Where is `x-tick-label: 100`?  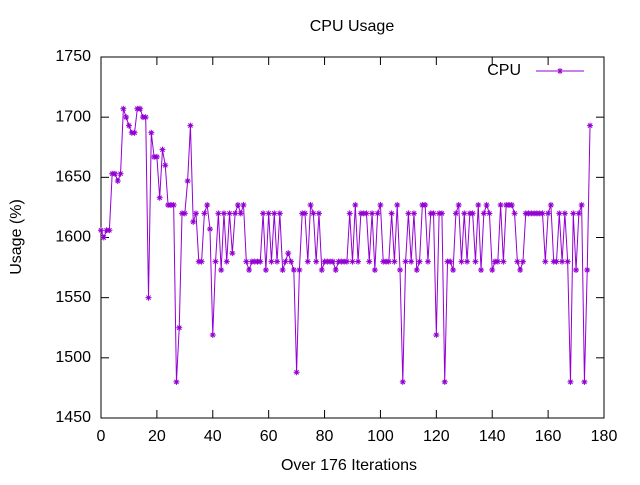
x-tick-label: 100 is located at coordinates (380, 436).